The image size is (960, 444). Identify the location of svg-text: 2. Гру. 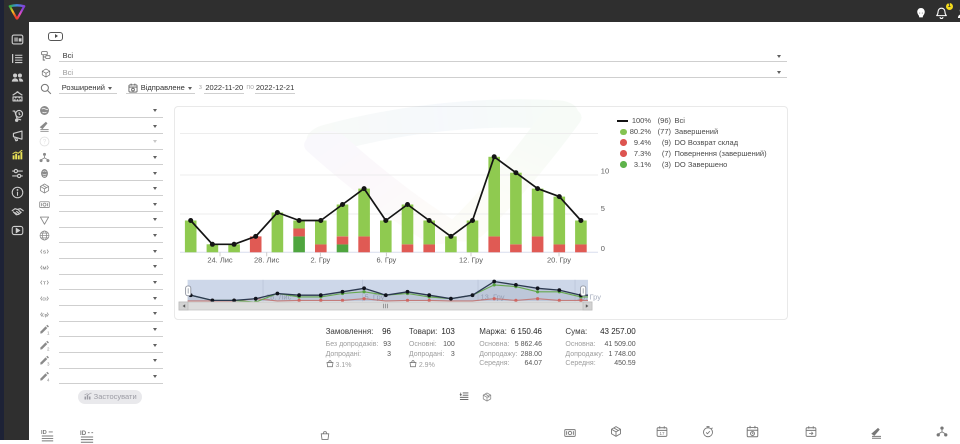
(320, 260).